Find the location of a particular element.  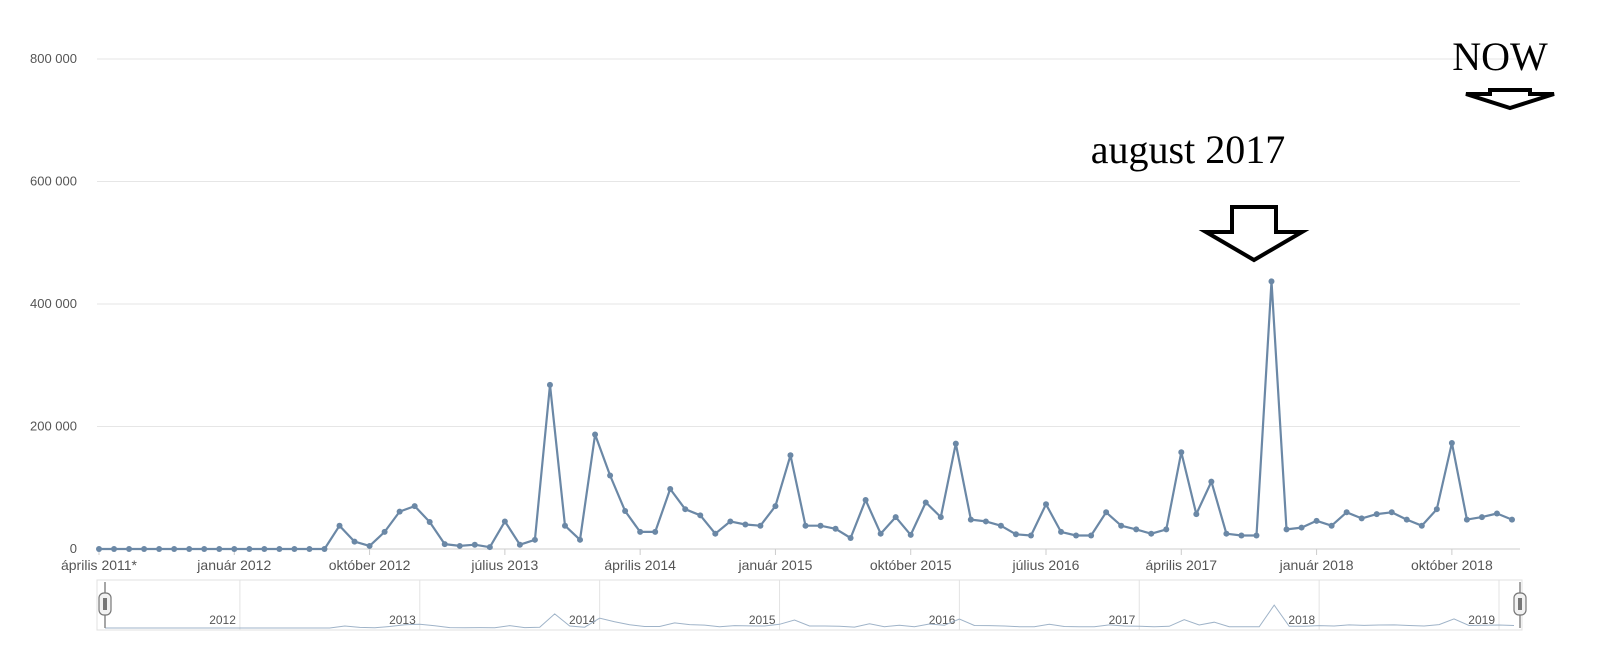

range-navigator: 2012 2013 2014 2015 2016 2017 2018 2019 is located at coordinates (811, 605).